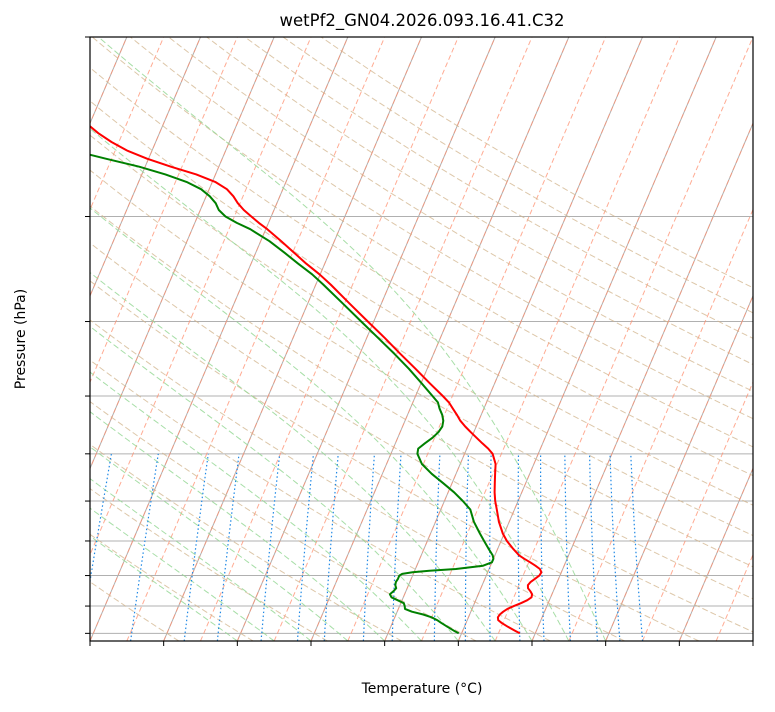  What do you see at coordinates (422, 689) in the screenshot?
I see `x-axis-label: Temperature (°C)` at bounding box center [422, 689].